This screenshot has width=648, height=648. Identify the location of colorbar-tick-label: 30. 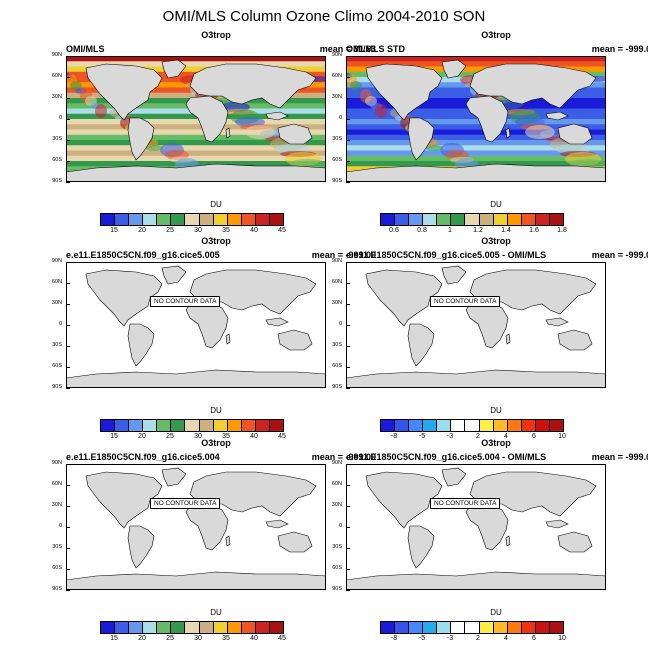
(198, 436).